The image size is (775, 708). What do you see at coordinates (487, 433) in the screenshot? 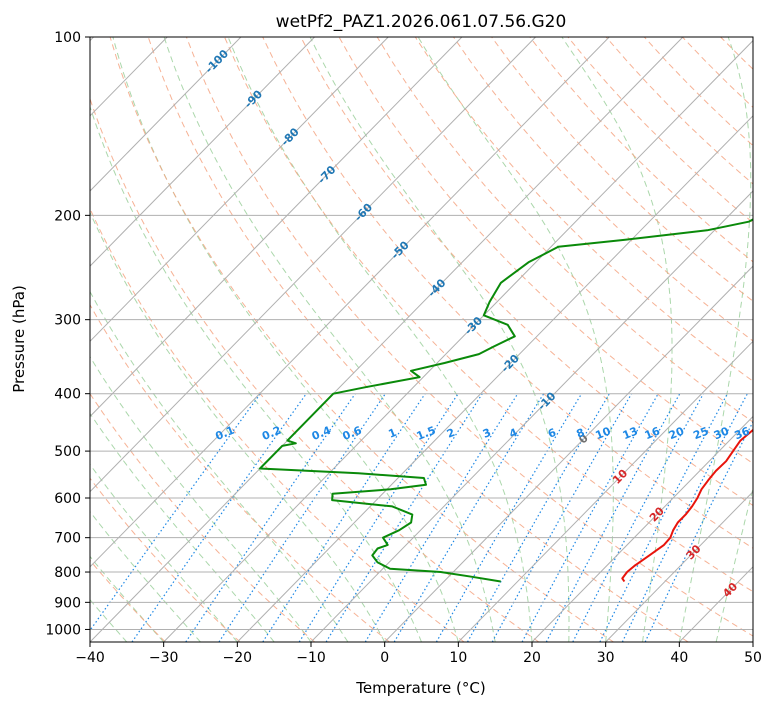
I see `mixing-ratio-label: 3` at bounding box center [487, 433].